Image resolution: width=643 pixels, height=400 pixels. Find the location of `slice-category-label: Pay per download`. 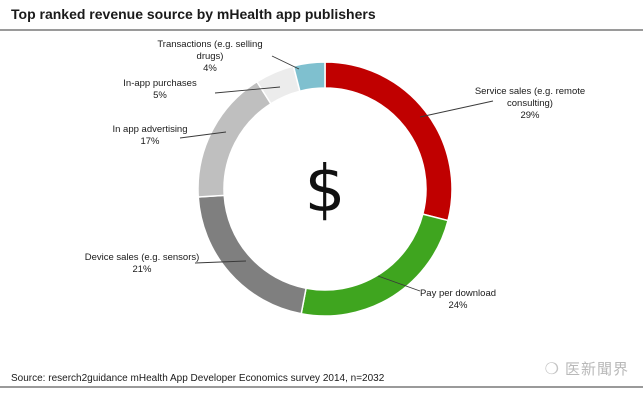

slice-category-label: Pay per download is located at coordinates (458, 293).